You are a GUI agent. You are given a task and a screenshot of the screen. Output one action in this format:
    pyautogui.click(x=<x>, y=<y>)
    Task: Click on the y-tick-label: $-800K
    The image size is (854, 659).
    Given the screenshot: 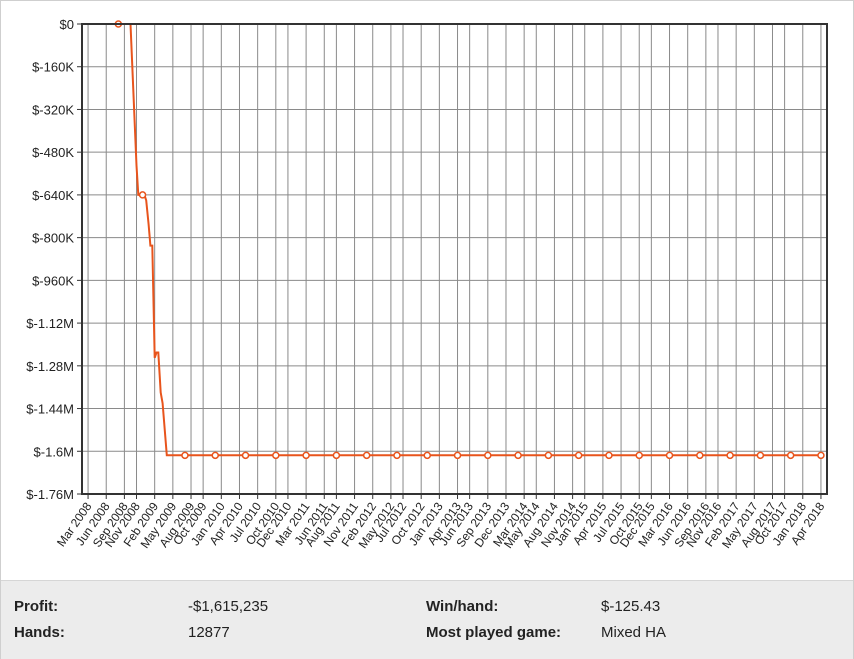 What is the action you would take?
    pyautogui.click(x=53, y=238)
    